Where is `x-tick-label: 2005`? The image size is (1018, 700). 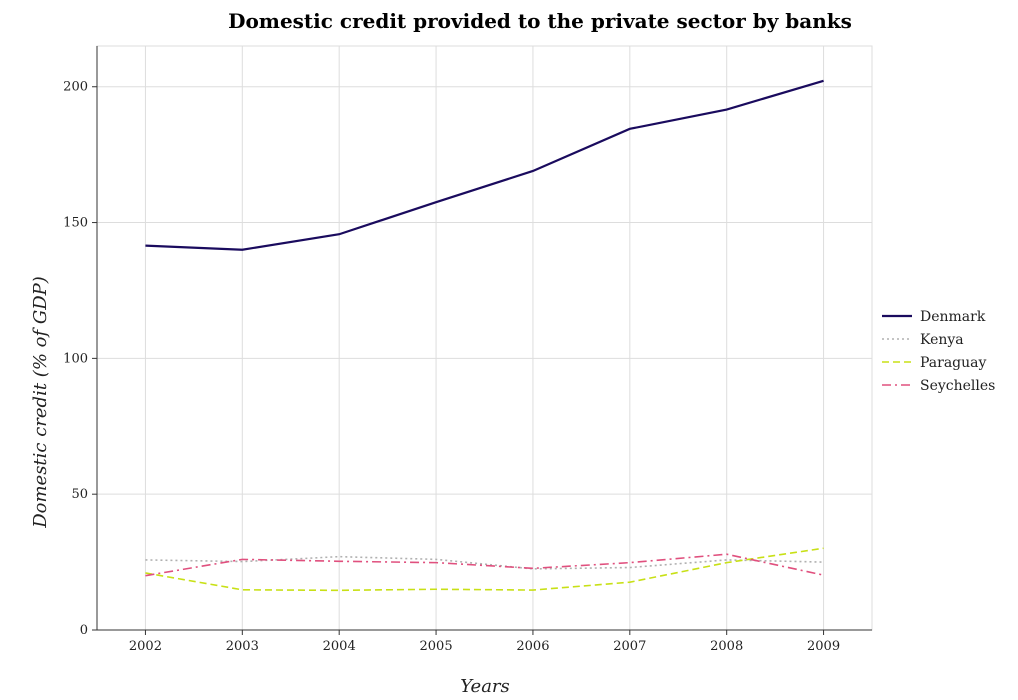 x-tick-label: 2005 is located at coordinates (436, 646).